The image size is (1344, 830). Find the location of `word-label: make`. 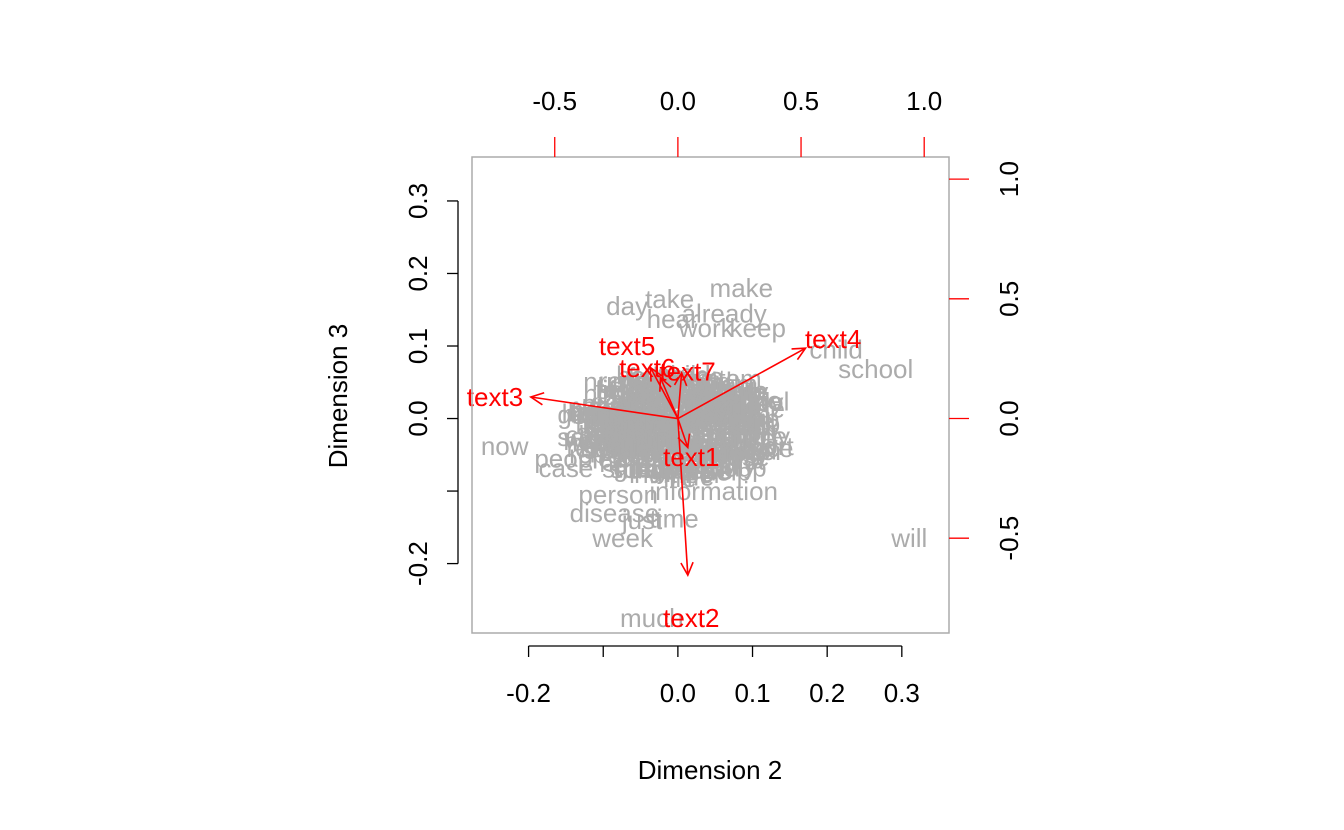

word-label: make is located at coordinates (742, 288).